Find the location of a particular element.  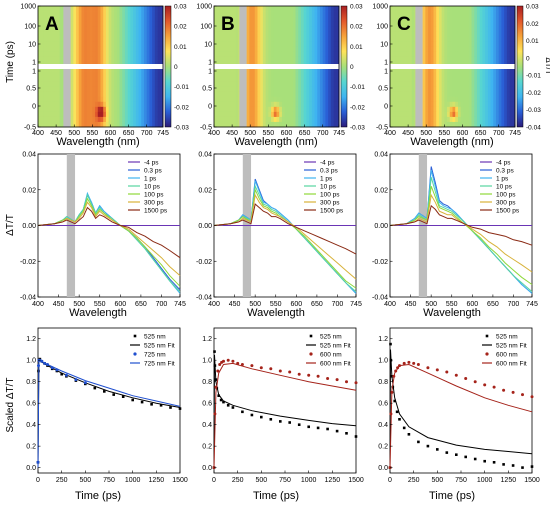

legend-label: 0.3 ps is located at coordinates (505, 171).